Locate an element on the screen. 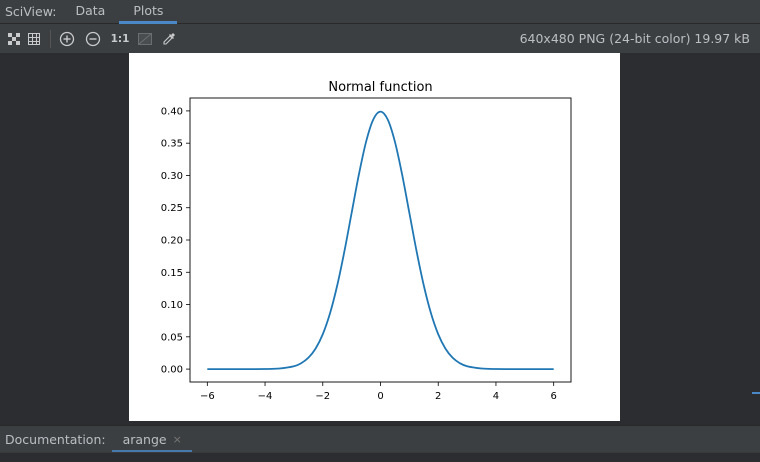 Image resolution: width=760 pixels, height=462 pixels. doc-tab-arange: arange × is located at coordinates (152, 439).